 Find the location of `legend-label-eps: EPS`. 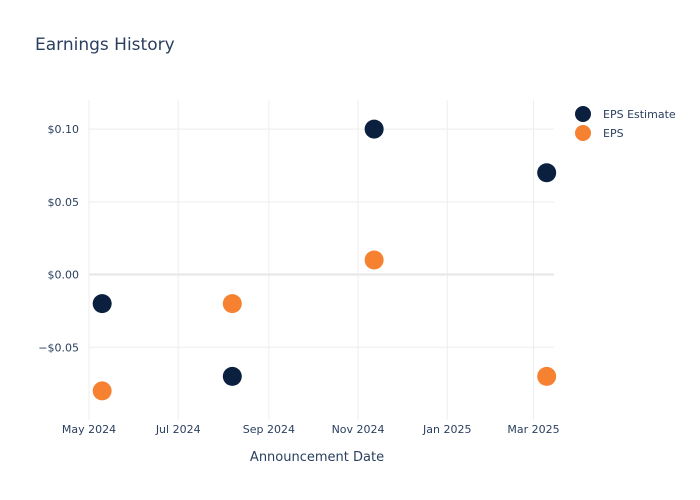

legend-label-eps: EPS is located at coordinates (613, 133).